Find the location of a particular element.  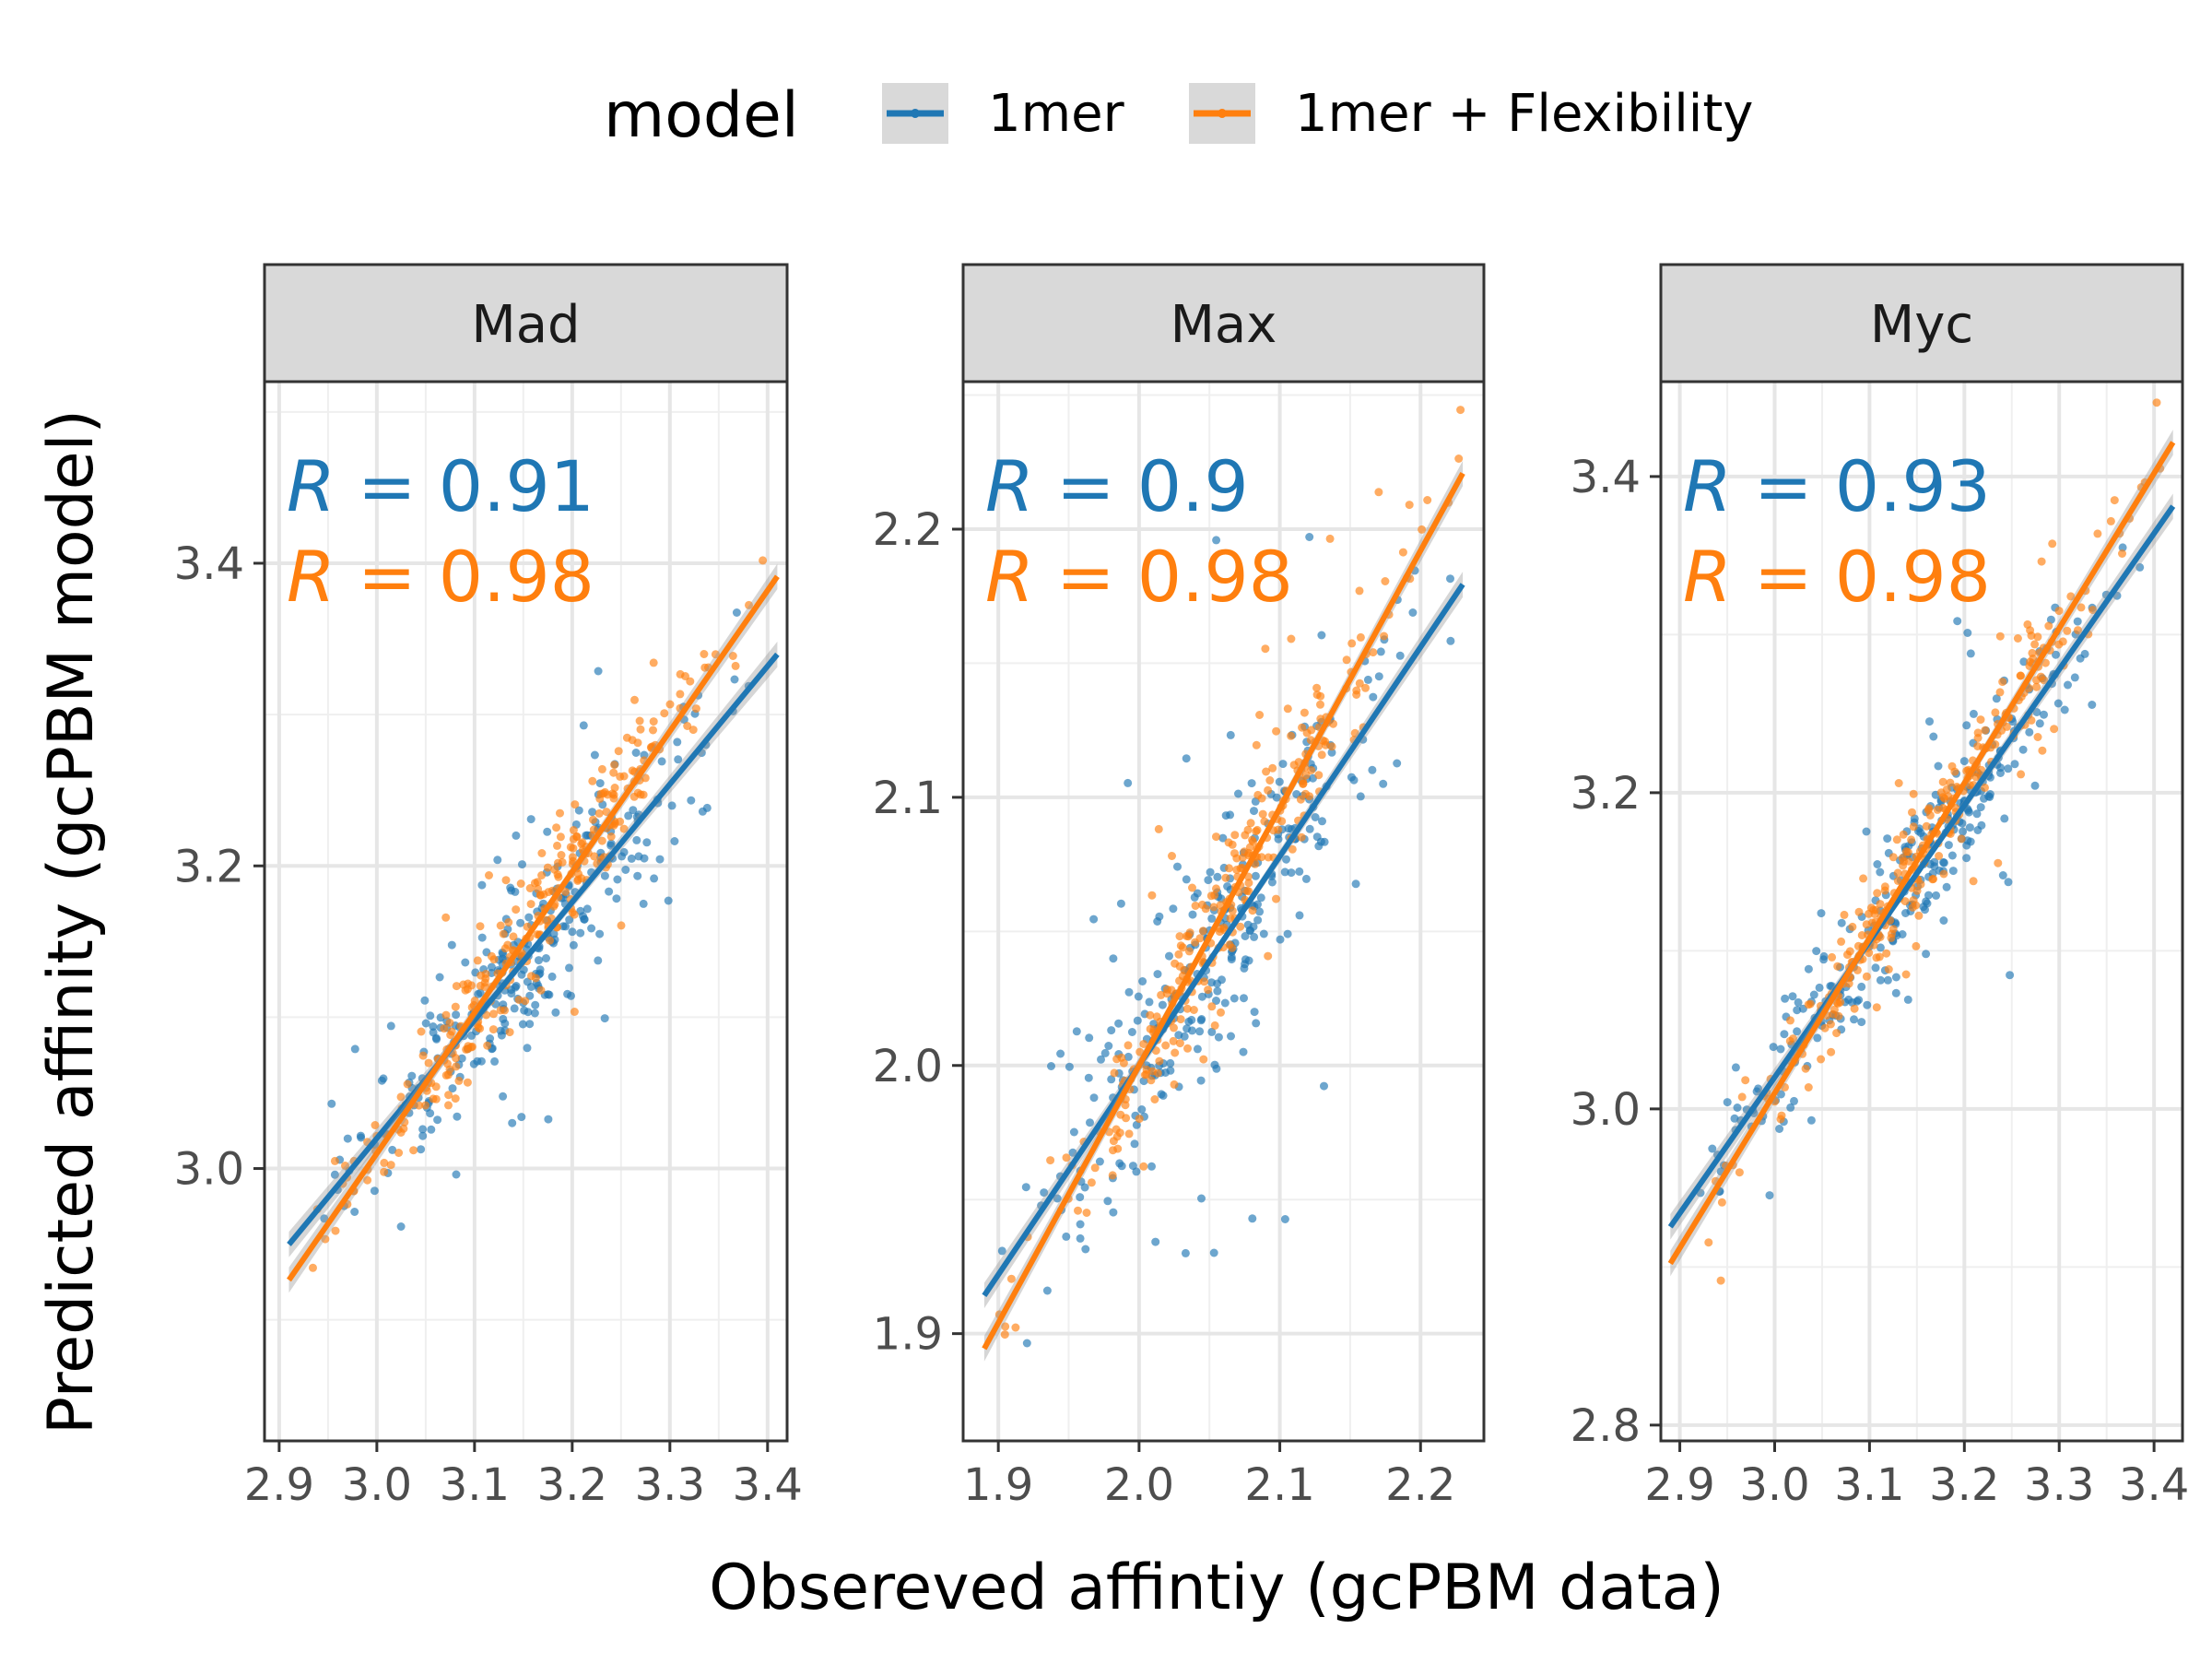

legend-key-point is located at coordinates (1222, 113).